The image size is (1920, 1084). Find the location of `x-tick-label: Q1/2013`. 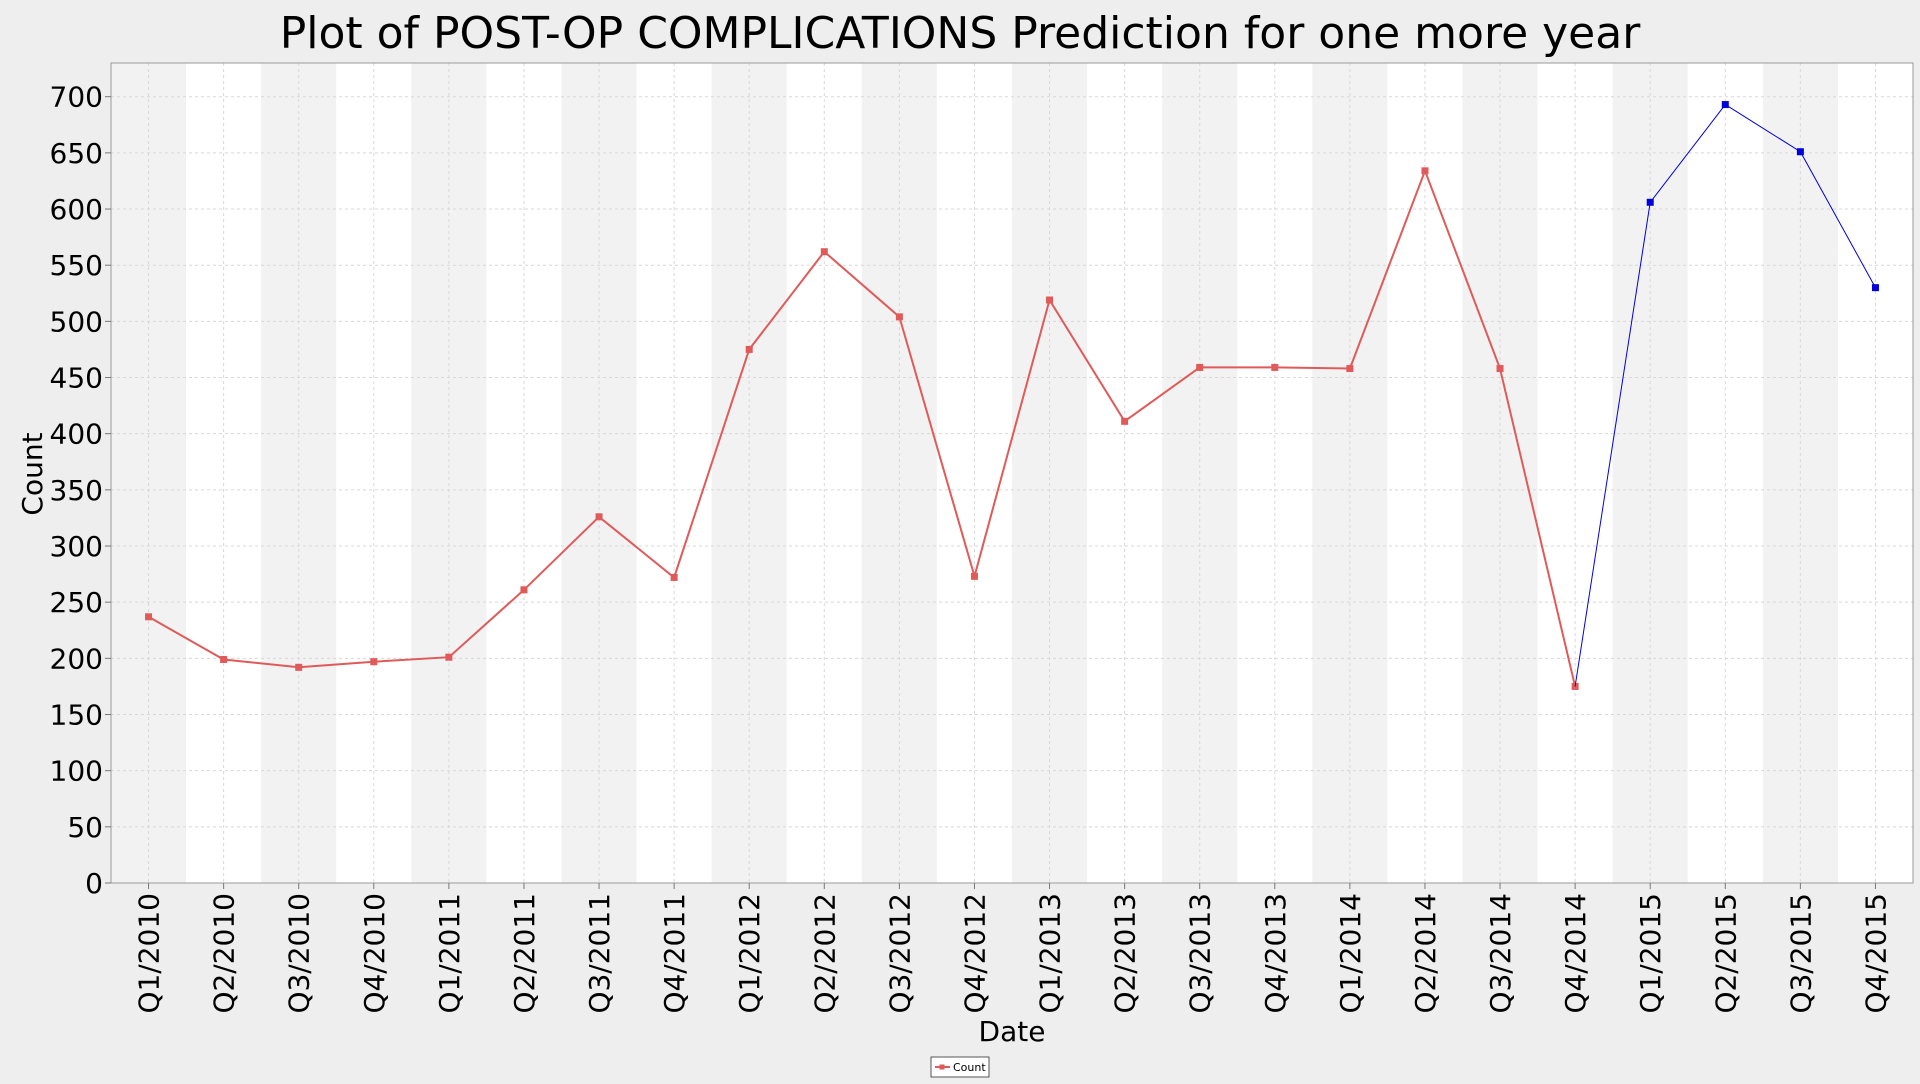

x-tick-label: Q1/2013 is located at coordinates (1050, 953).